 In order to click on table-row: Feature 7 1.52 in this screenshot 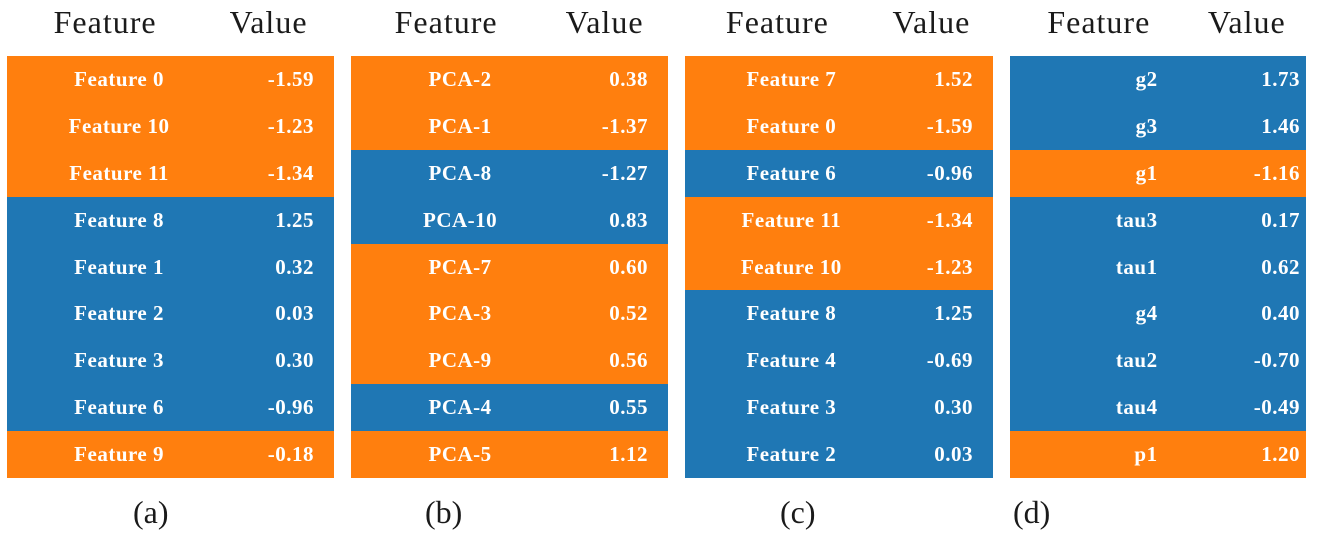, I will do `click(839, 79)`.